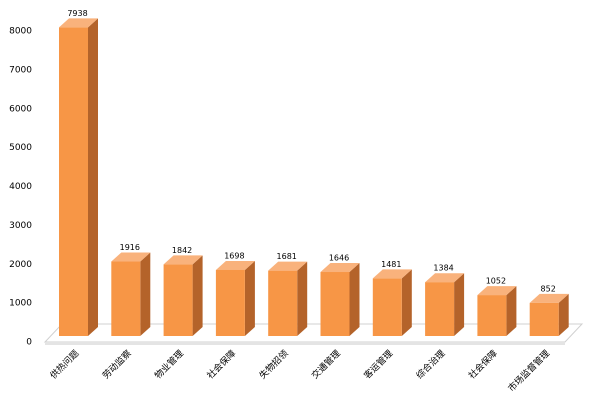 The image size is (595, 413). What do you see at coordinates (287, 256) in the screenshot?
I see `value-label: 1681` at bounding box center [287, 256].